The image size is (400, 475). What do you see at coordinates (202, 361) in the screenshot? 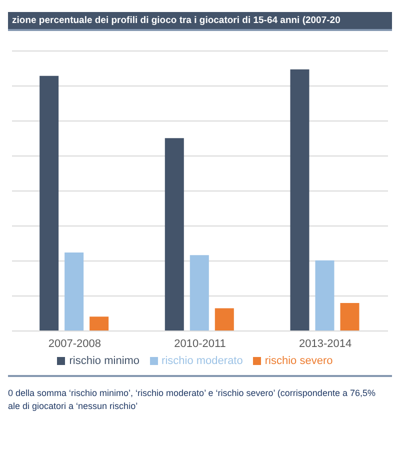
I see `legend-label: rischio moderato` at bounding box center [202, 361].